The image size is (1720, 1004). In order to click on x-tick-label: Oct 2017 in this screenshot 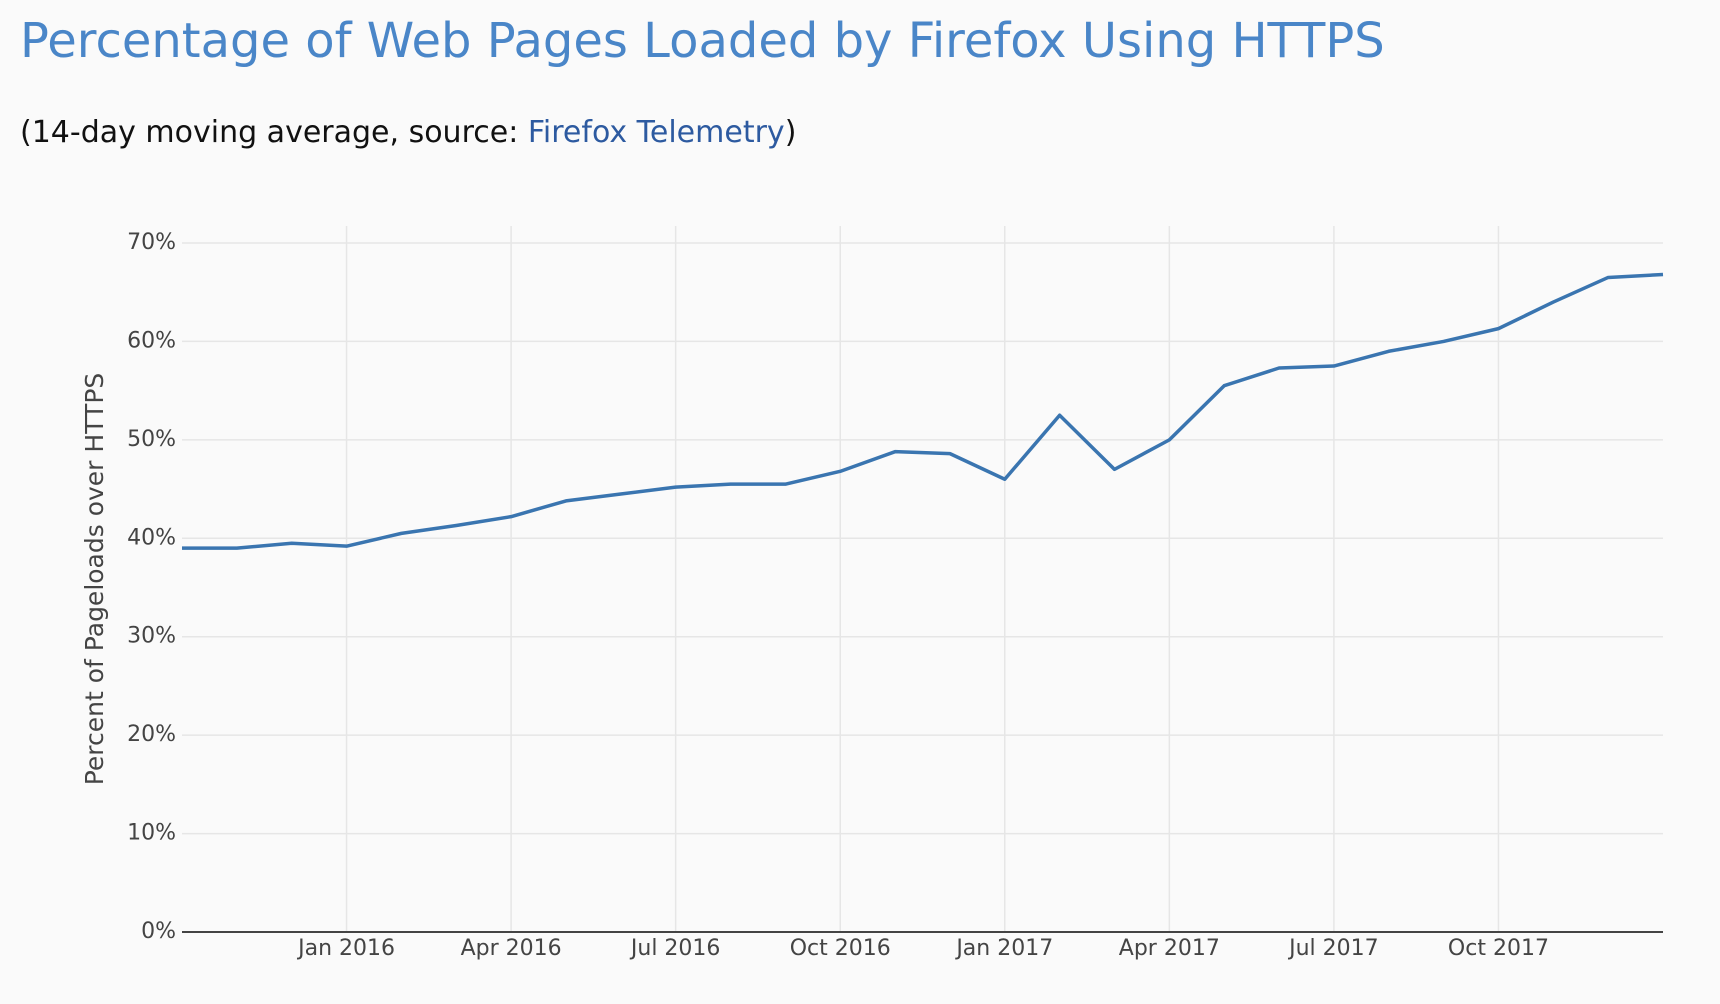, I will do `click(1498, 948)`.